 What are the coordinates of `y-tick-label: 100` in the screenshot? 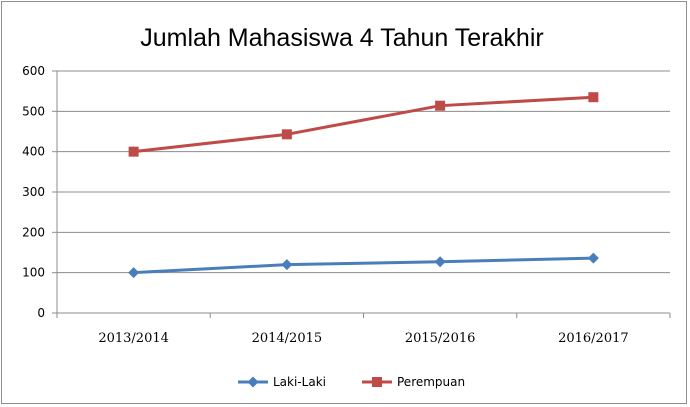 It's located at (33, 273).